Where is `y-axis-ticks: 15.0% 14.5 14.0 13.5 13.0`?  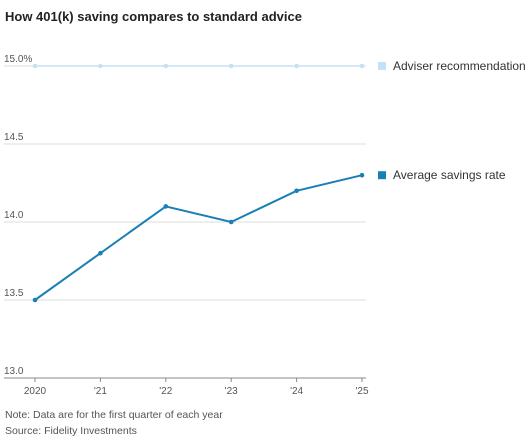
y-axis-ticks: 15.0% 14.5 14.0 13.5 13.0 is located at coordinates (18, 215).